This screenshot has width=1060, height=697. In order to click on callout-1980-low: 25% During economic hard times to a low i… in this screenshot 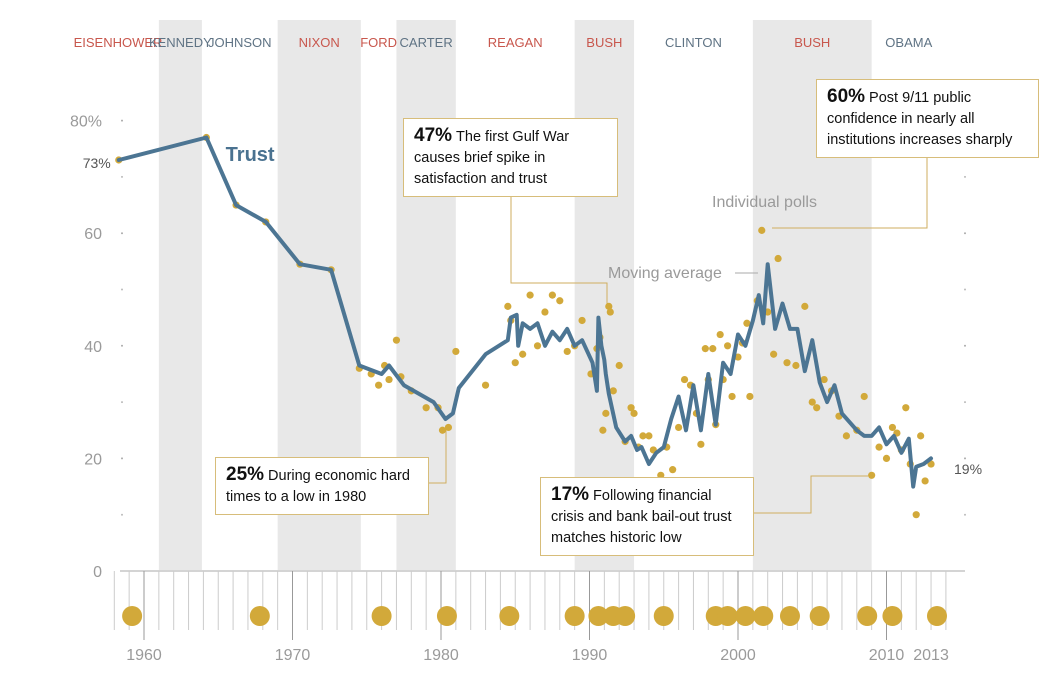, I will do `click(322, 486)`.